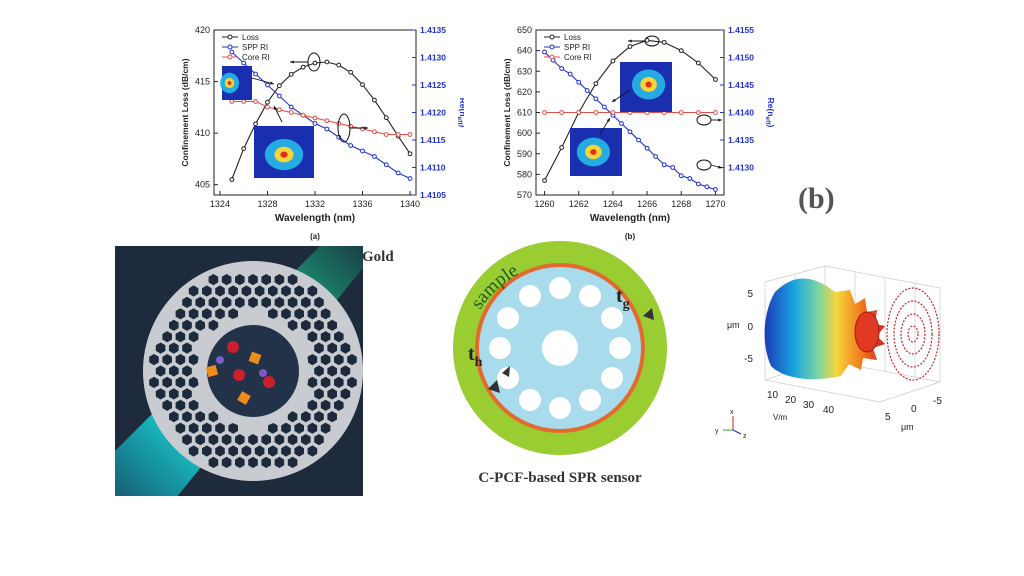 This screenshot has width=1024, height=576. What do you see at coordinates (524, 71) in the screenshot?
I see `y-left-tick-label: 630` at bounding box center [524, 71].